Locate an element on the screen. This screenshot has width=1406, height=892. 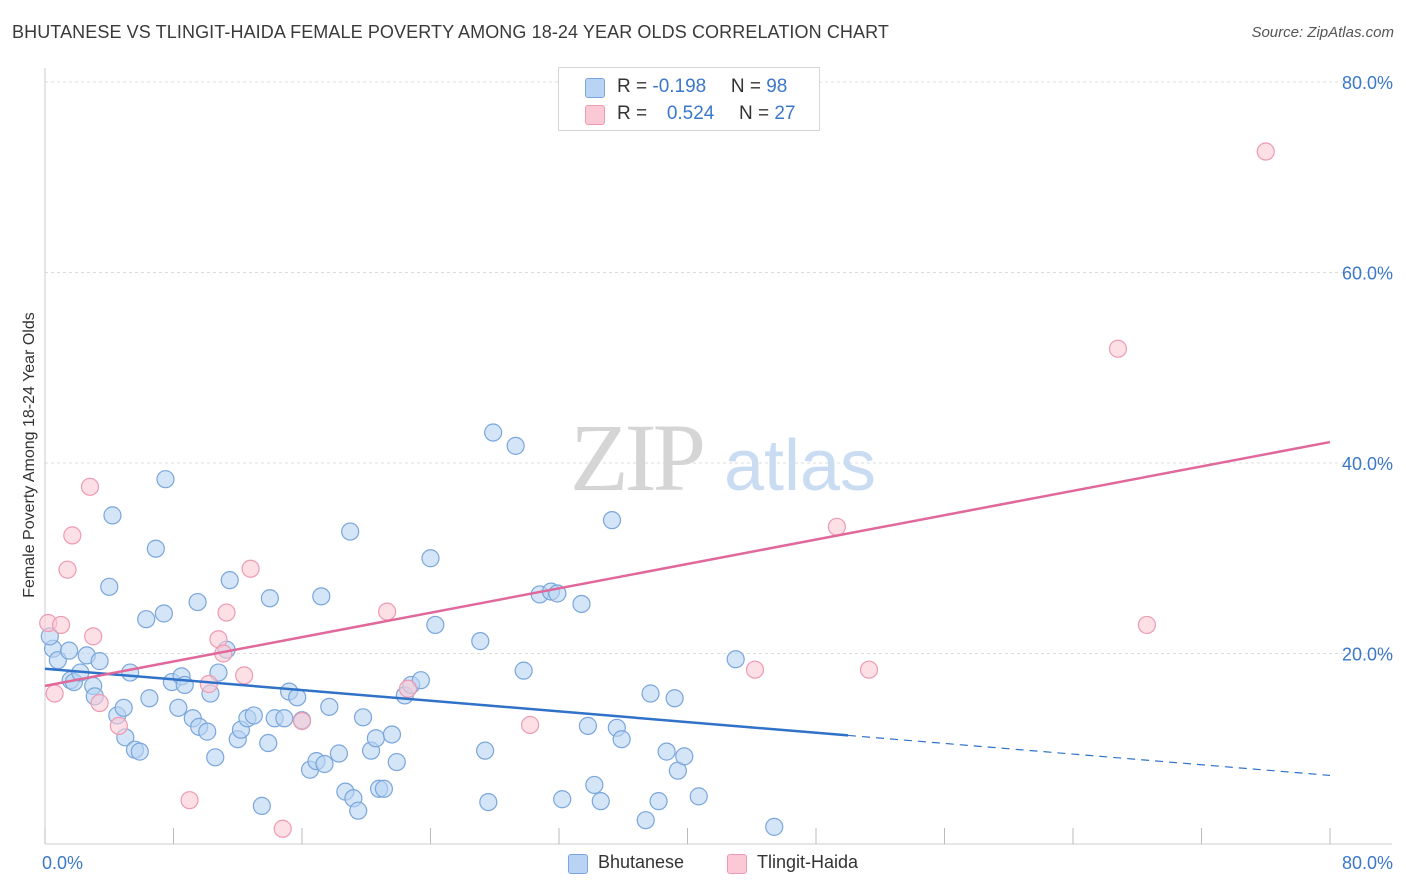
y-tick-label: 40.0% is located at coordinates (1367, 464).